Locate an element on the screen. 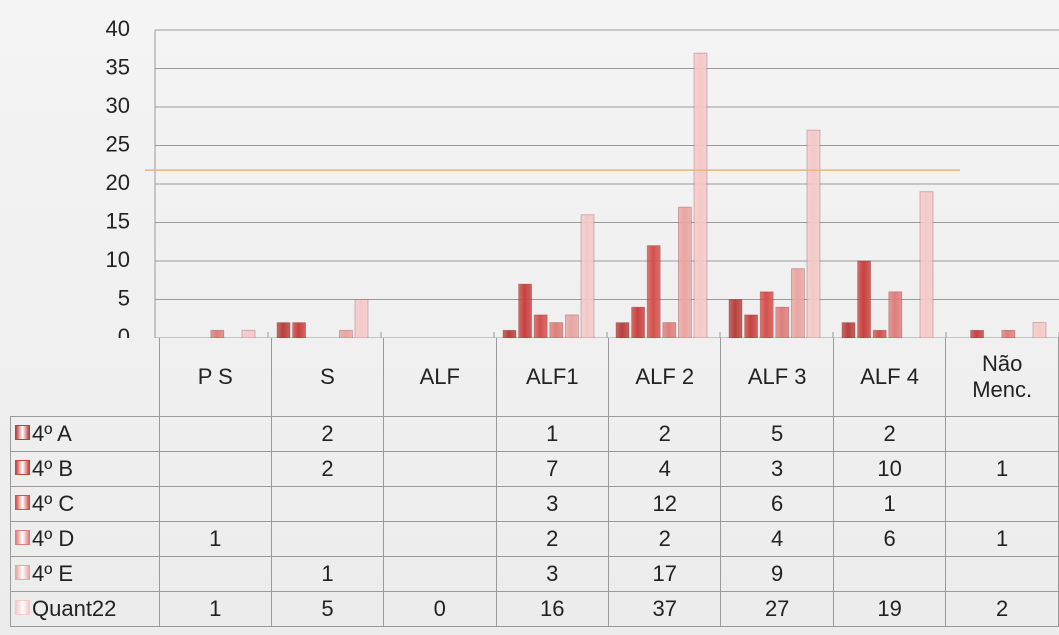  y-tick-label: 40 is located at coordinates (118, 28).